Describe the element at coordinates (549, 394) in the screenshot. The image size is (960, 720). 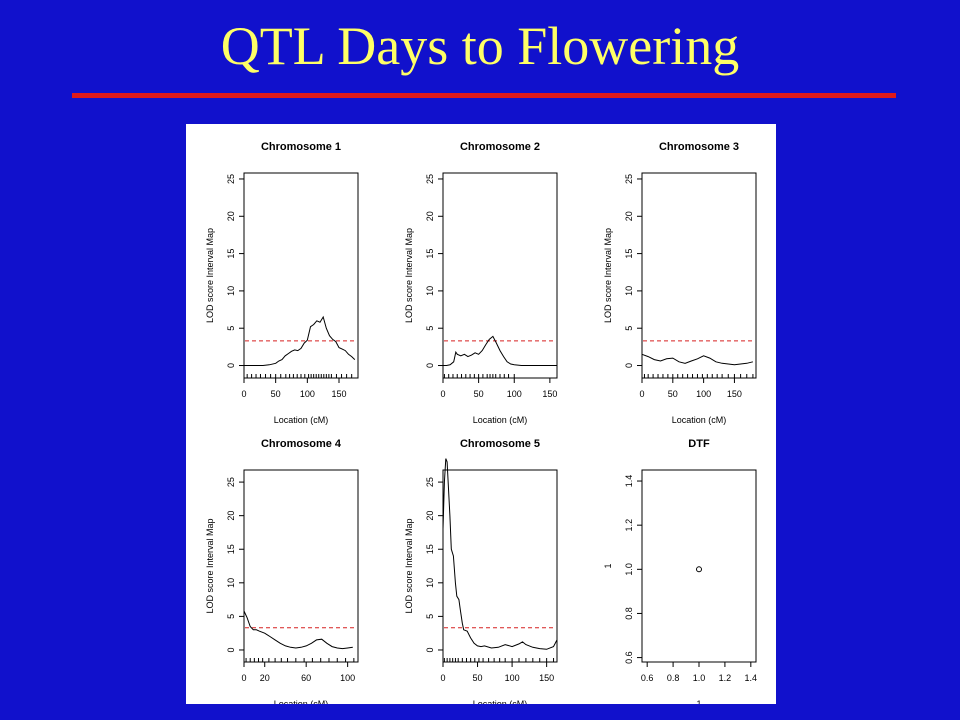
I see `plot2-xtick-label: 150` at that location.